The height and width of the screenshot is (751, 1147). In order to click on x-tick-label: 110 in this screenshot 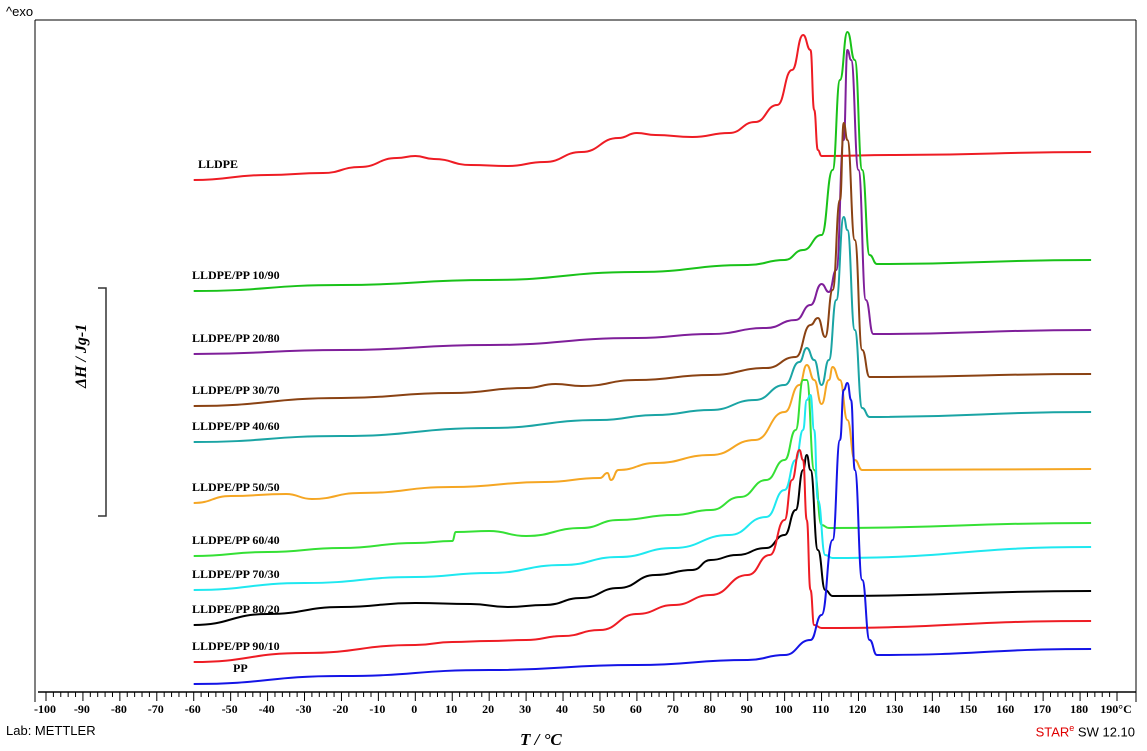, I will do `click(820, 709)`.